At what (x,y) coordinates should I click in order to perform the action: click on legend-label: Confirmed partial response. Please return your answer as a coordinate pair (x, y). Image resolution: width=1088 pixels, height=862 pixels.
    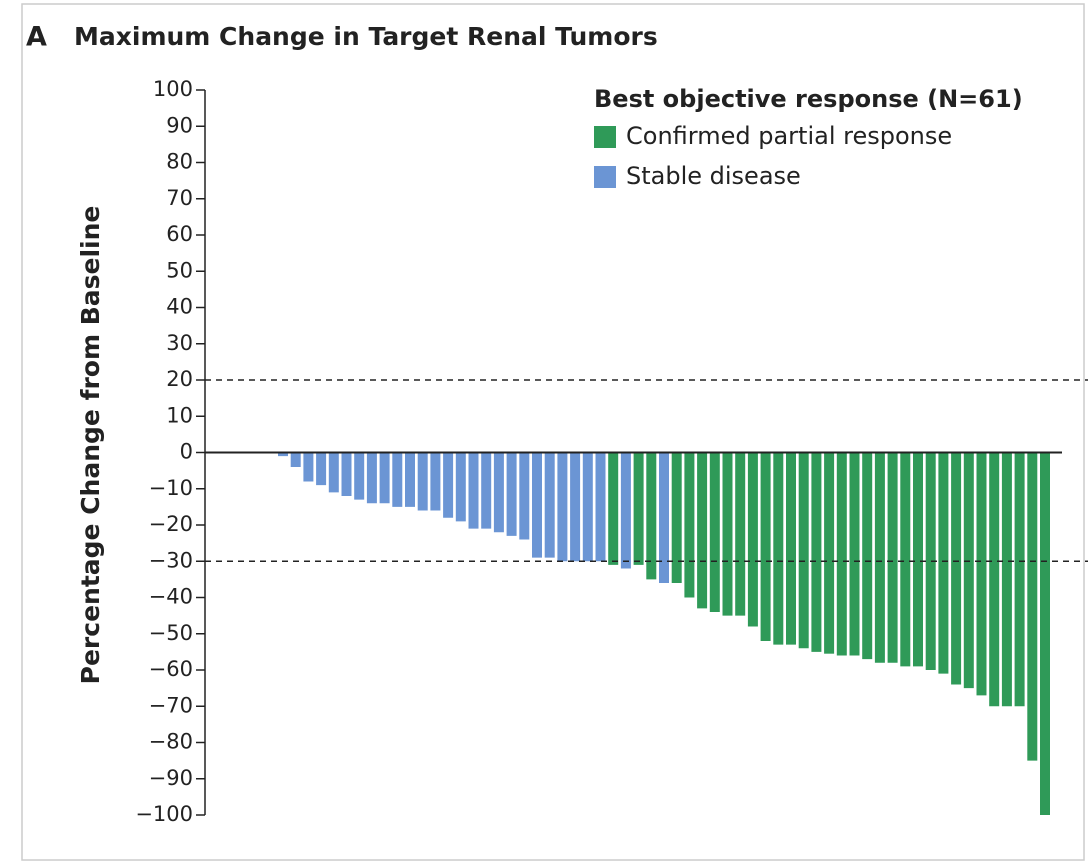
    Looking at the image, I should click on (789, 136).